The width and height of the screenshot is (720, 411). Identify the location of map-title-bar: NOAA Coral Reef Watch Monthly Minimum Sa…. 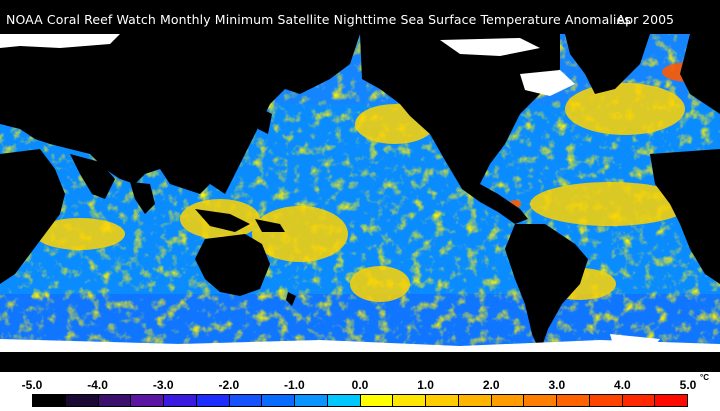
(360, 17).